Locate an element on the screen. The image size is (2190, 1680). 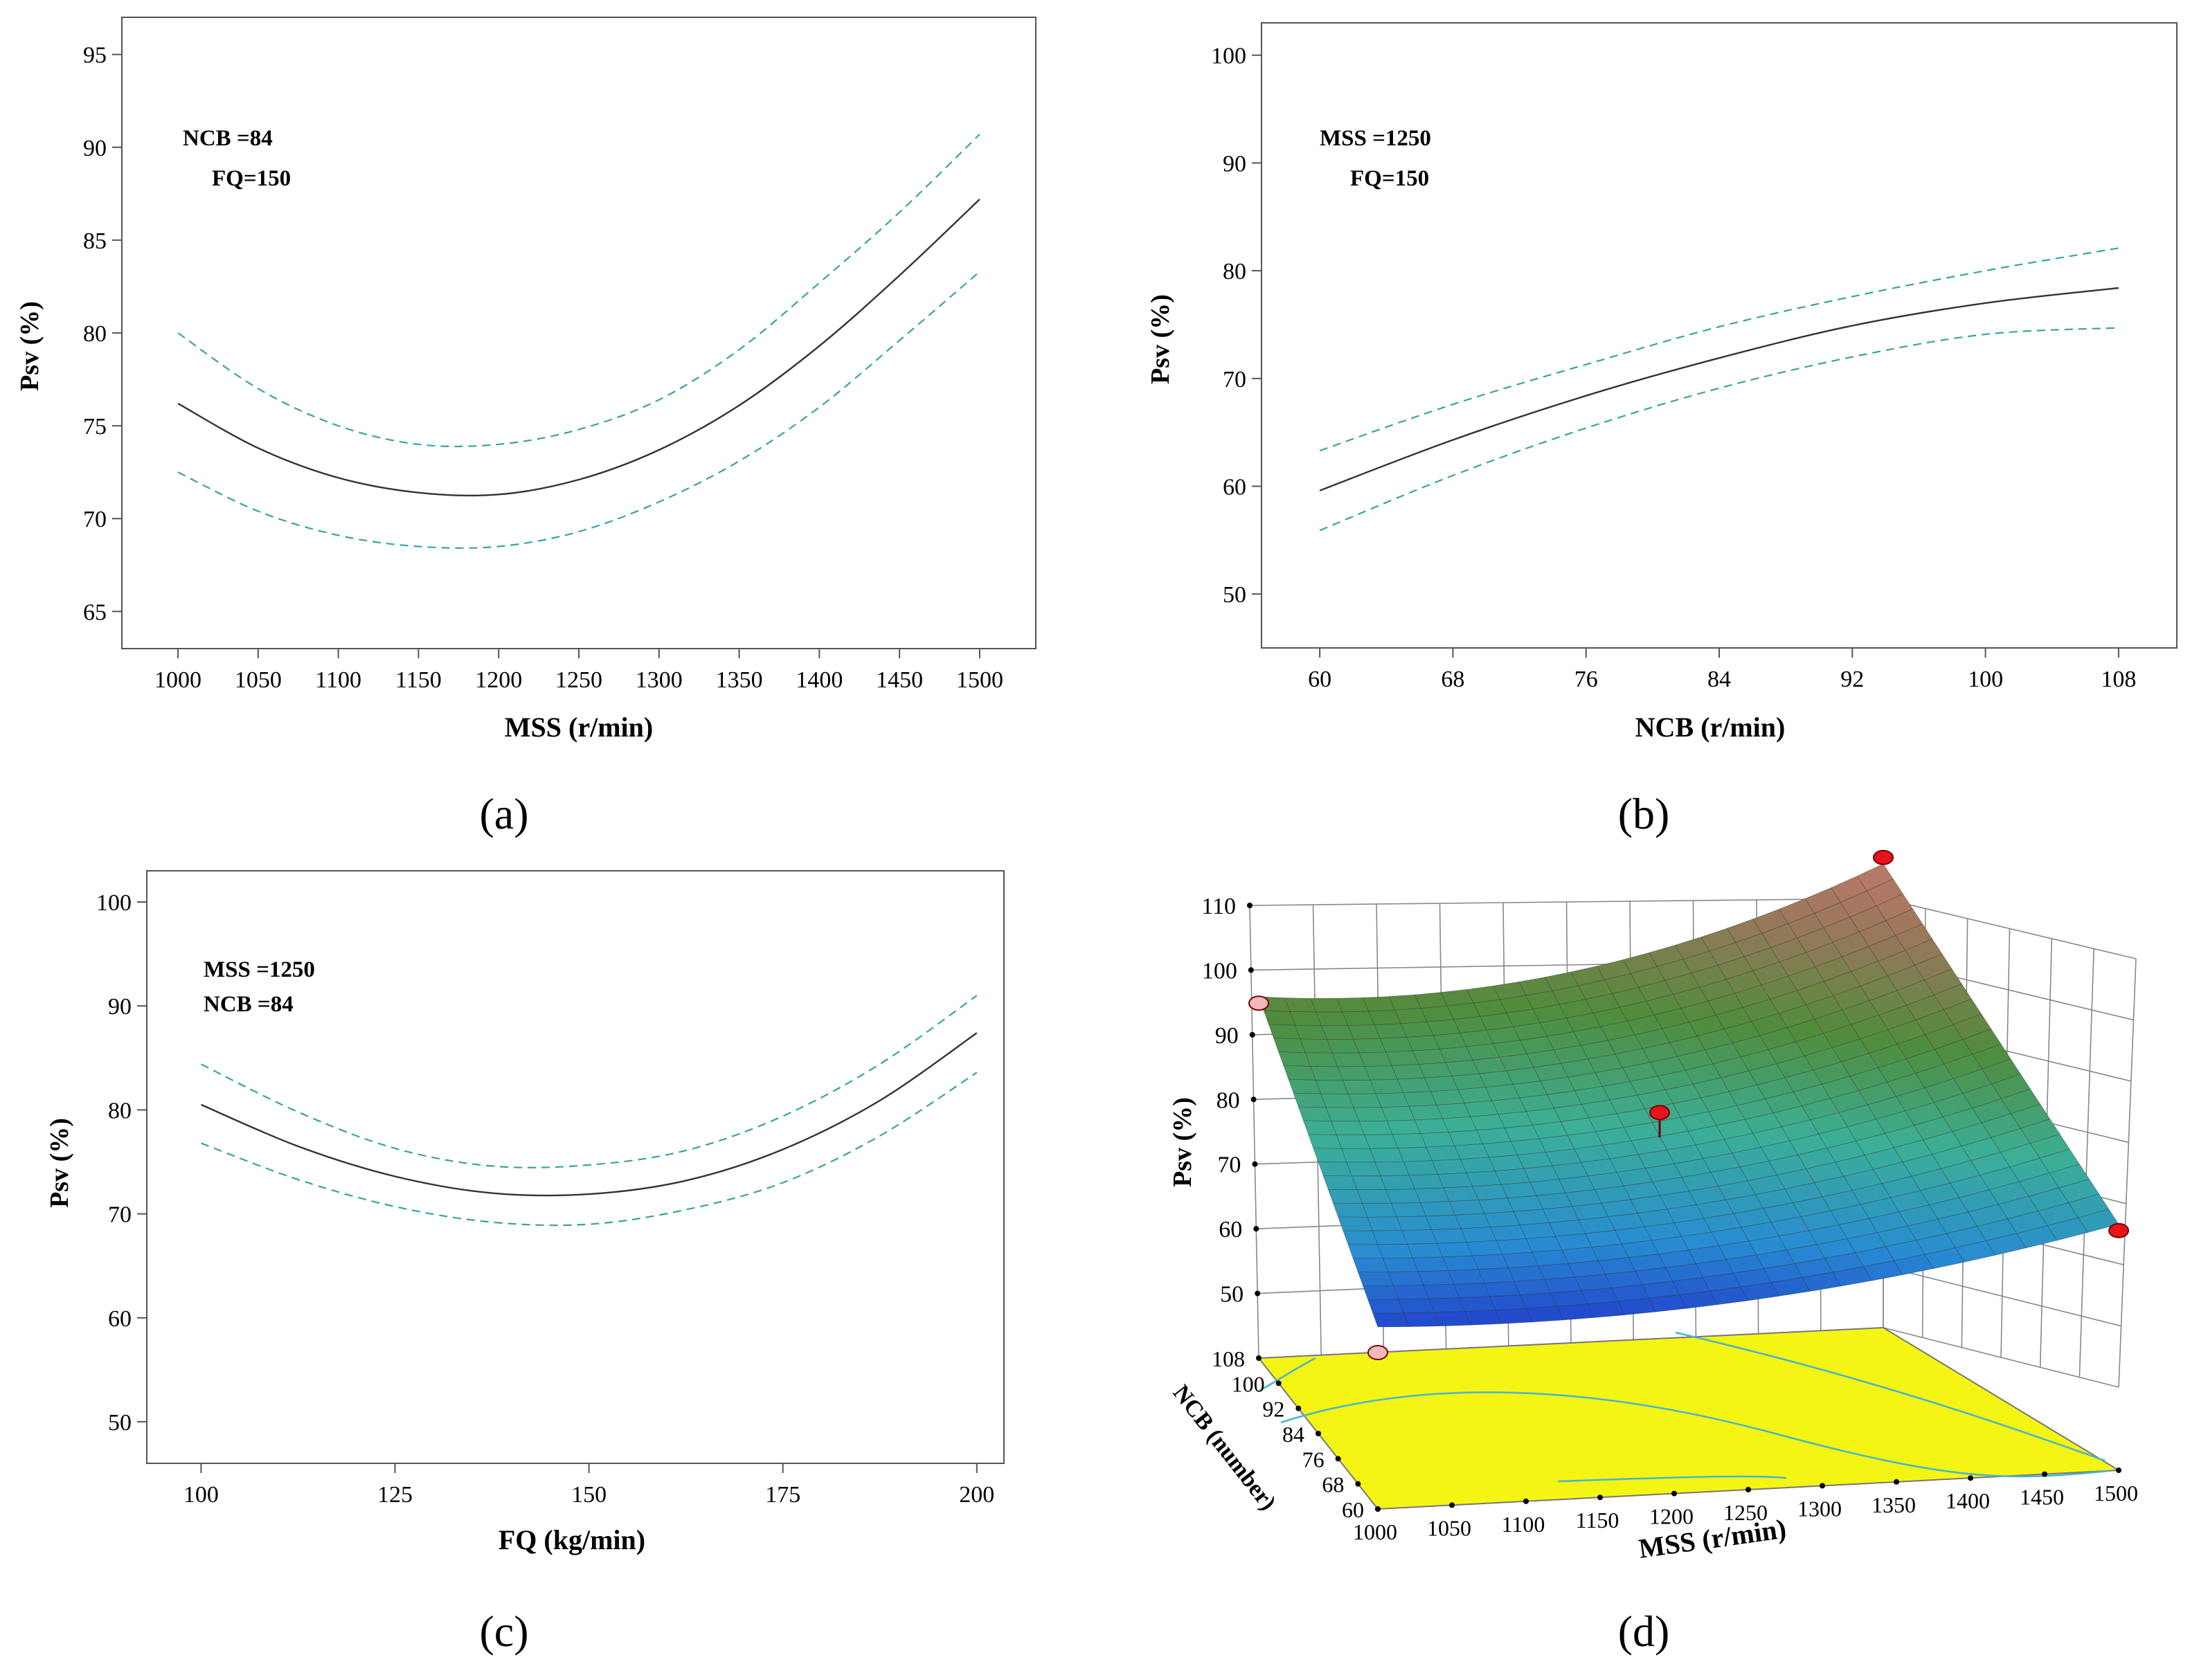
x-tick-label-b: 108 is located at coordinates (2118, 679).